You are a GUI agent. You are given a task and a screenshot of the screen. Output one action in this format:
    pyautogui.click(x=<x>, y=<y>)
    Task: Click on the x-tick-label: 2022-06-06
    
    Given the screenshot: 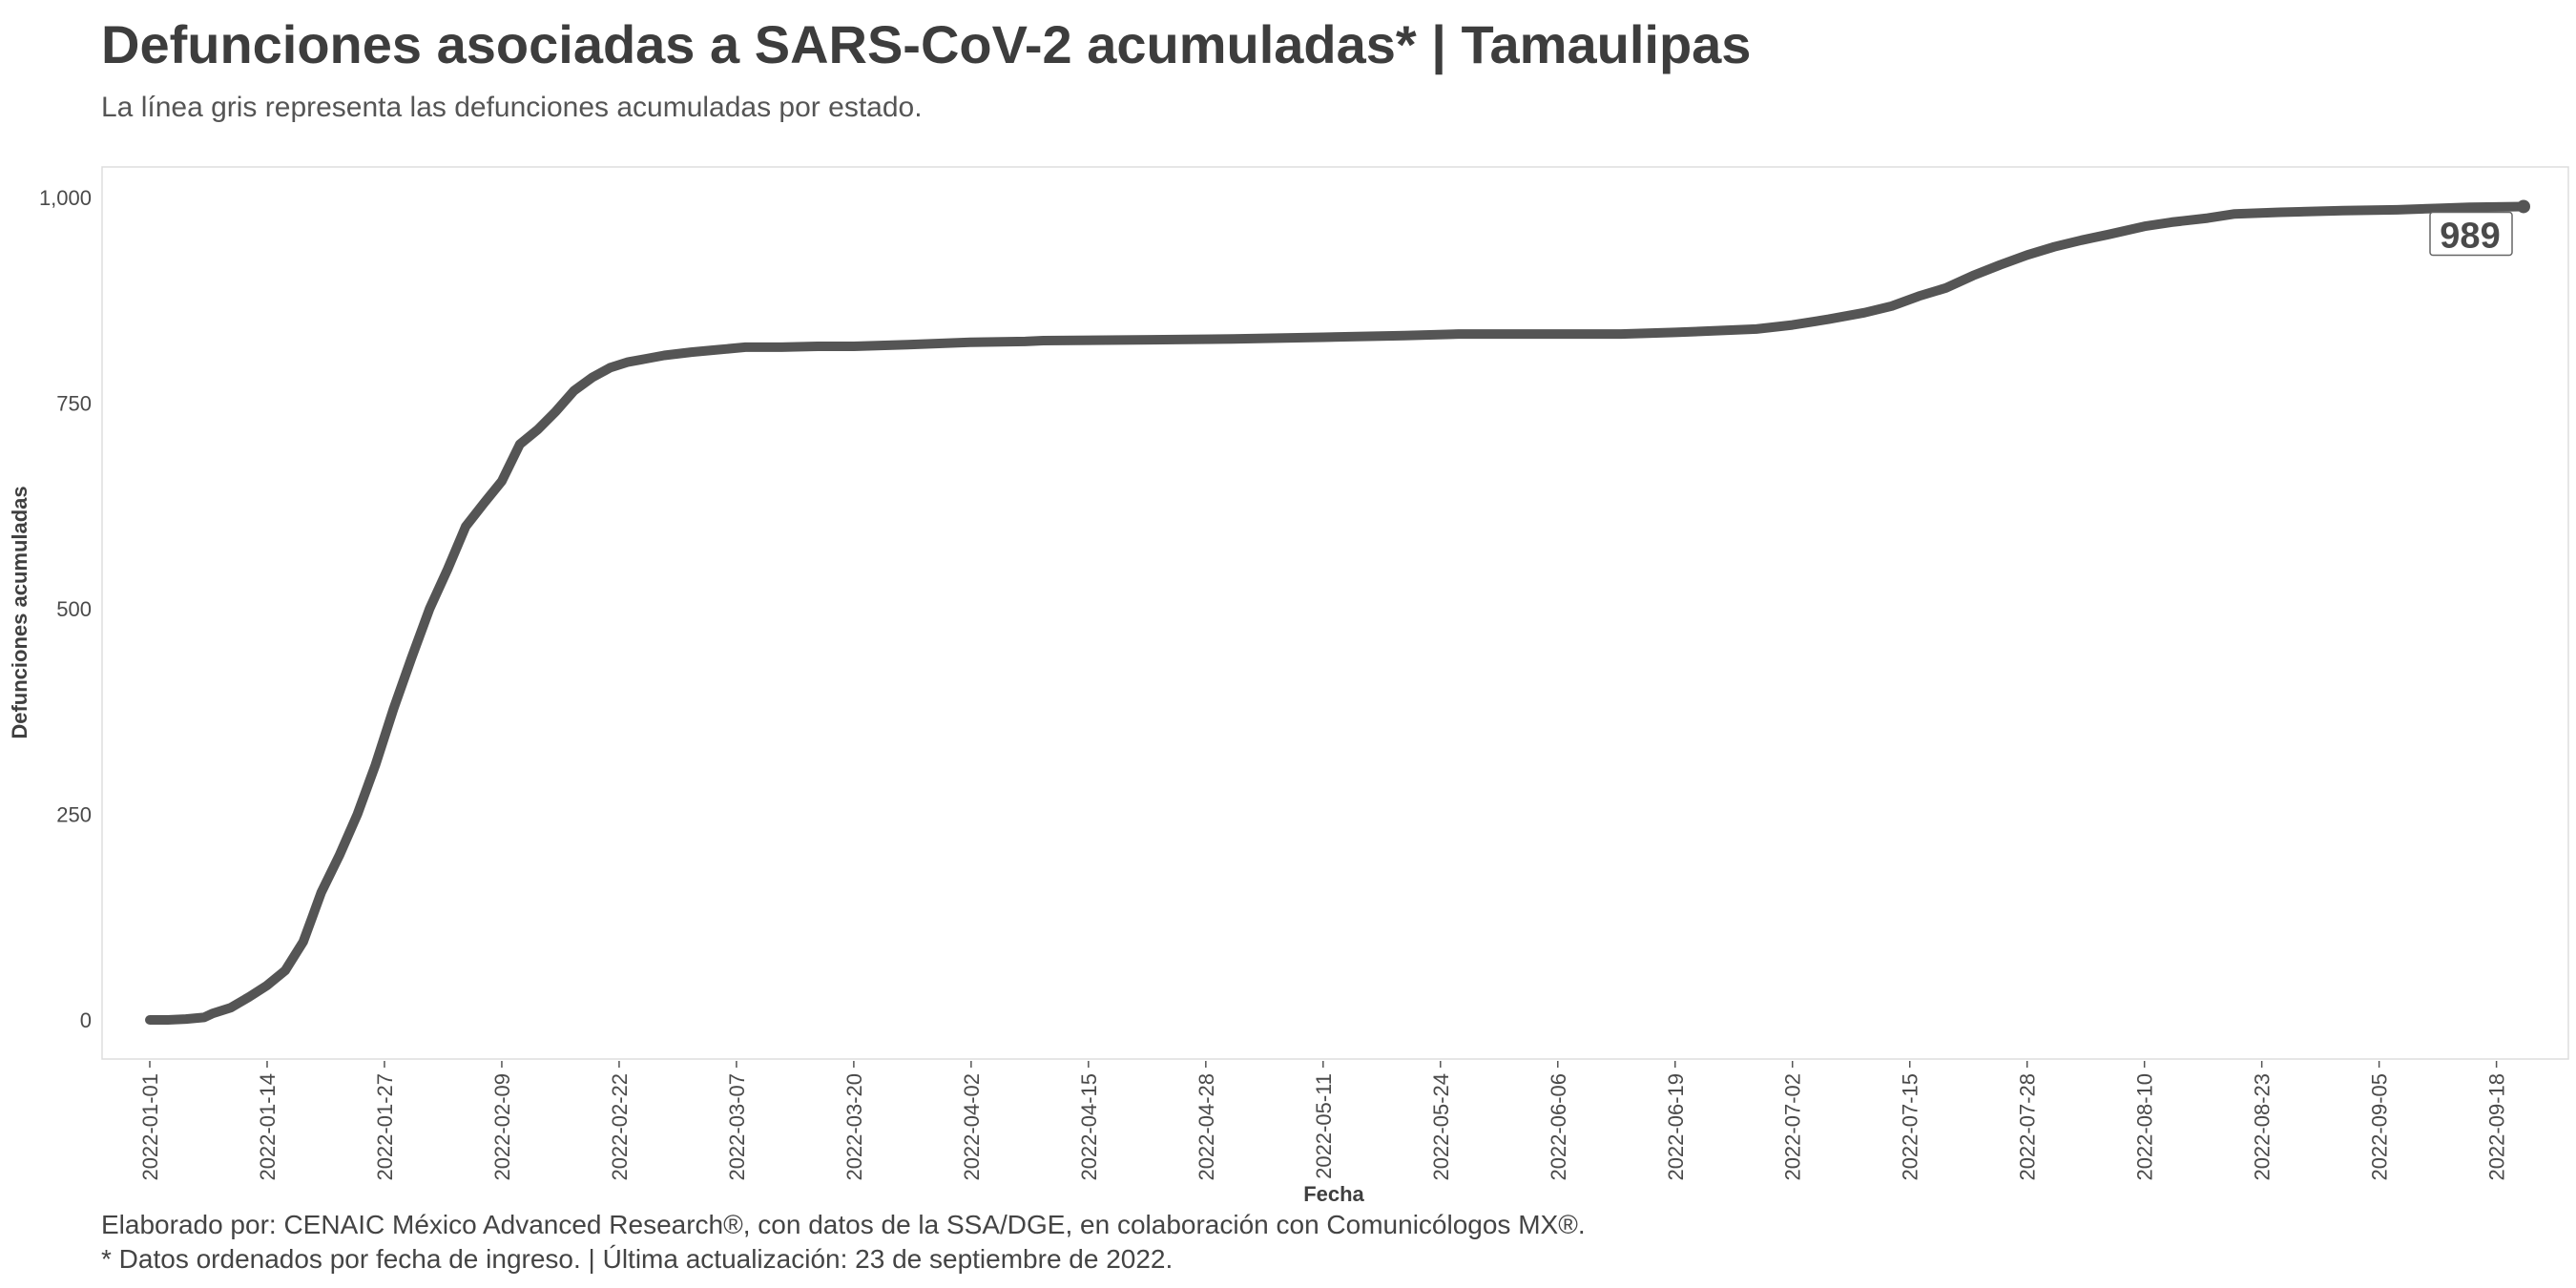 What is the action you would take?
    pyautogui.click(x=1558, y=1127)
    